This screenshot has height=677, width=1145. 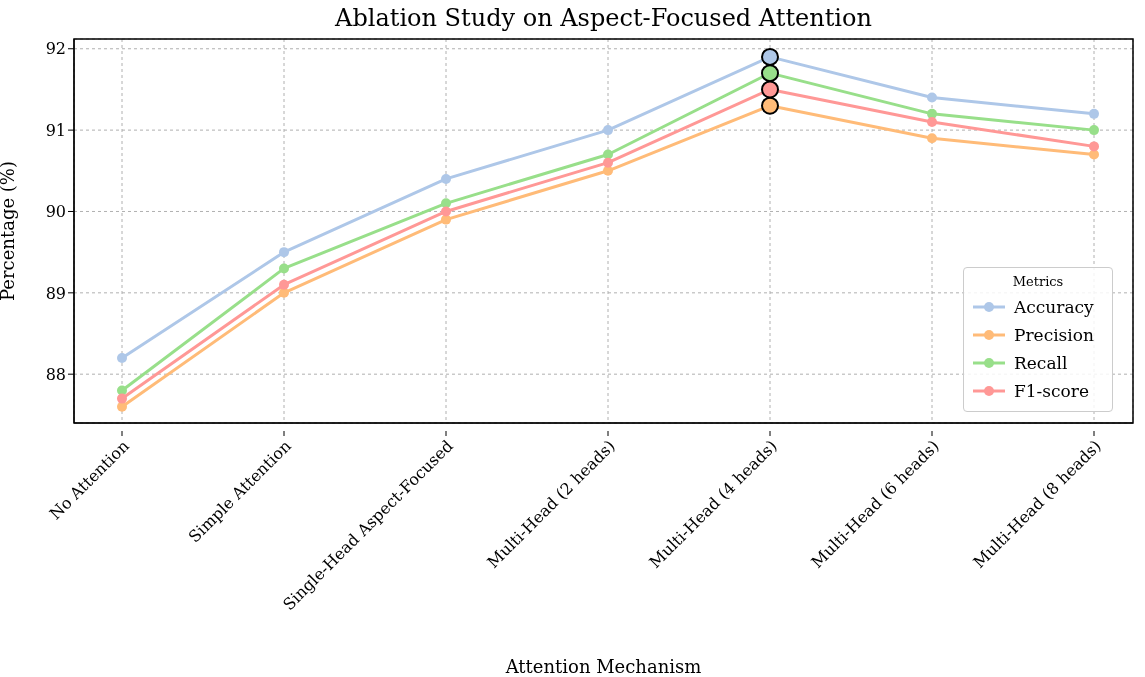 I want to click on y-tick-label: 92, so click(x=55, y=49).